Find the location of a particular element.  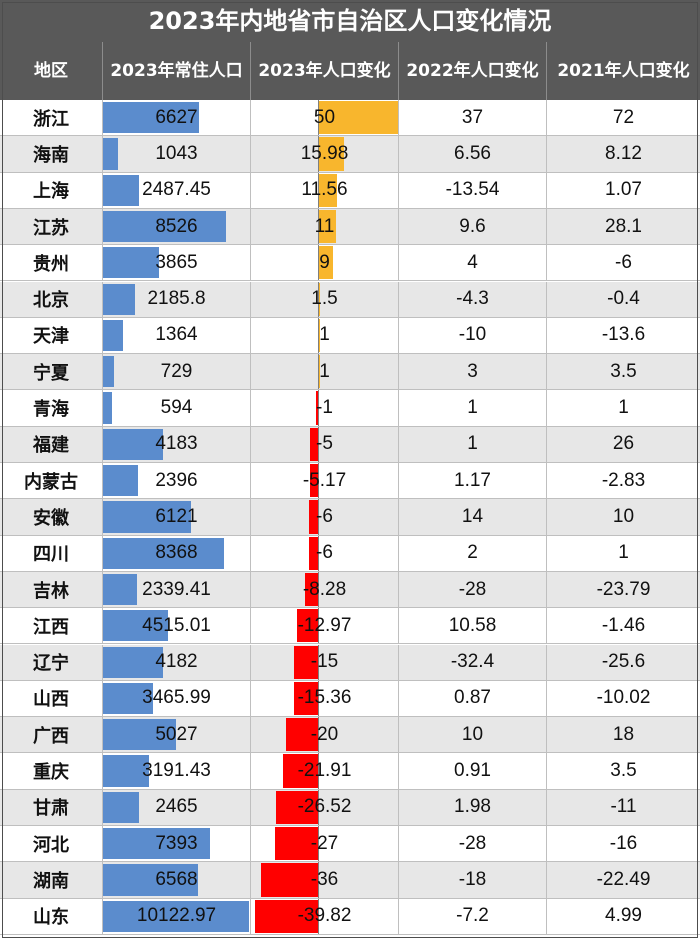

population-value: 5027 is located at coordinates (176, 734).